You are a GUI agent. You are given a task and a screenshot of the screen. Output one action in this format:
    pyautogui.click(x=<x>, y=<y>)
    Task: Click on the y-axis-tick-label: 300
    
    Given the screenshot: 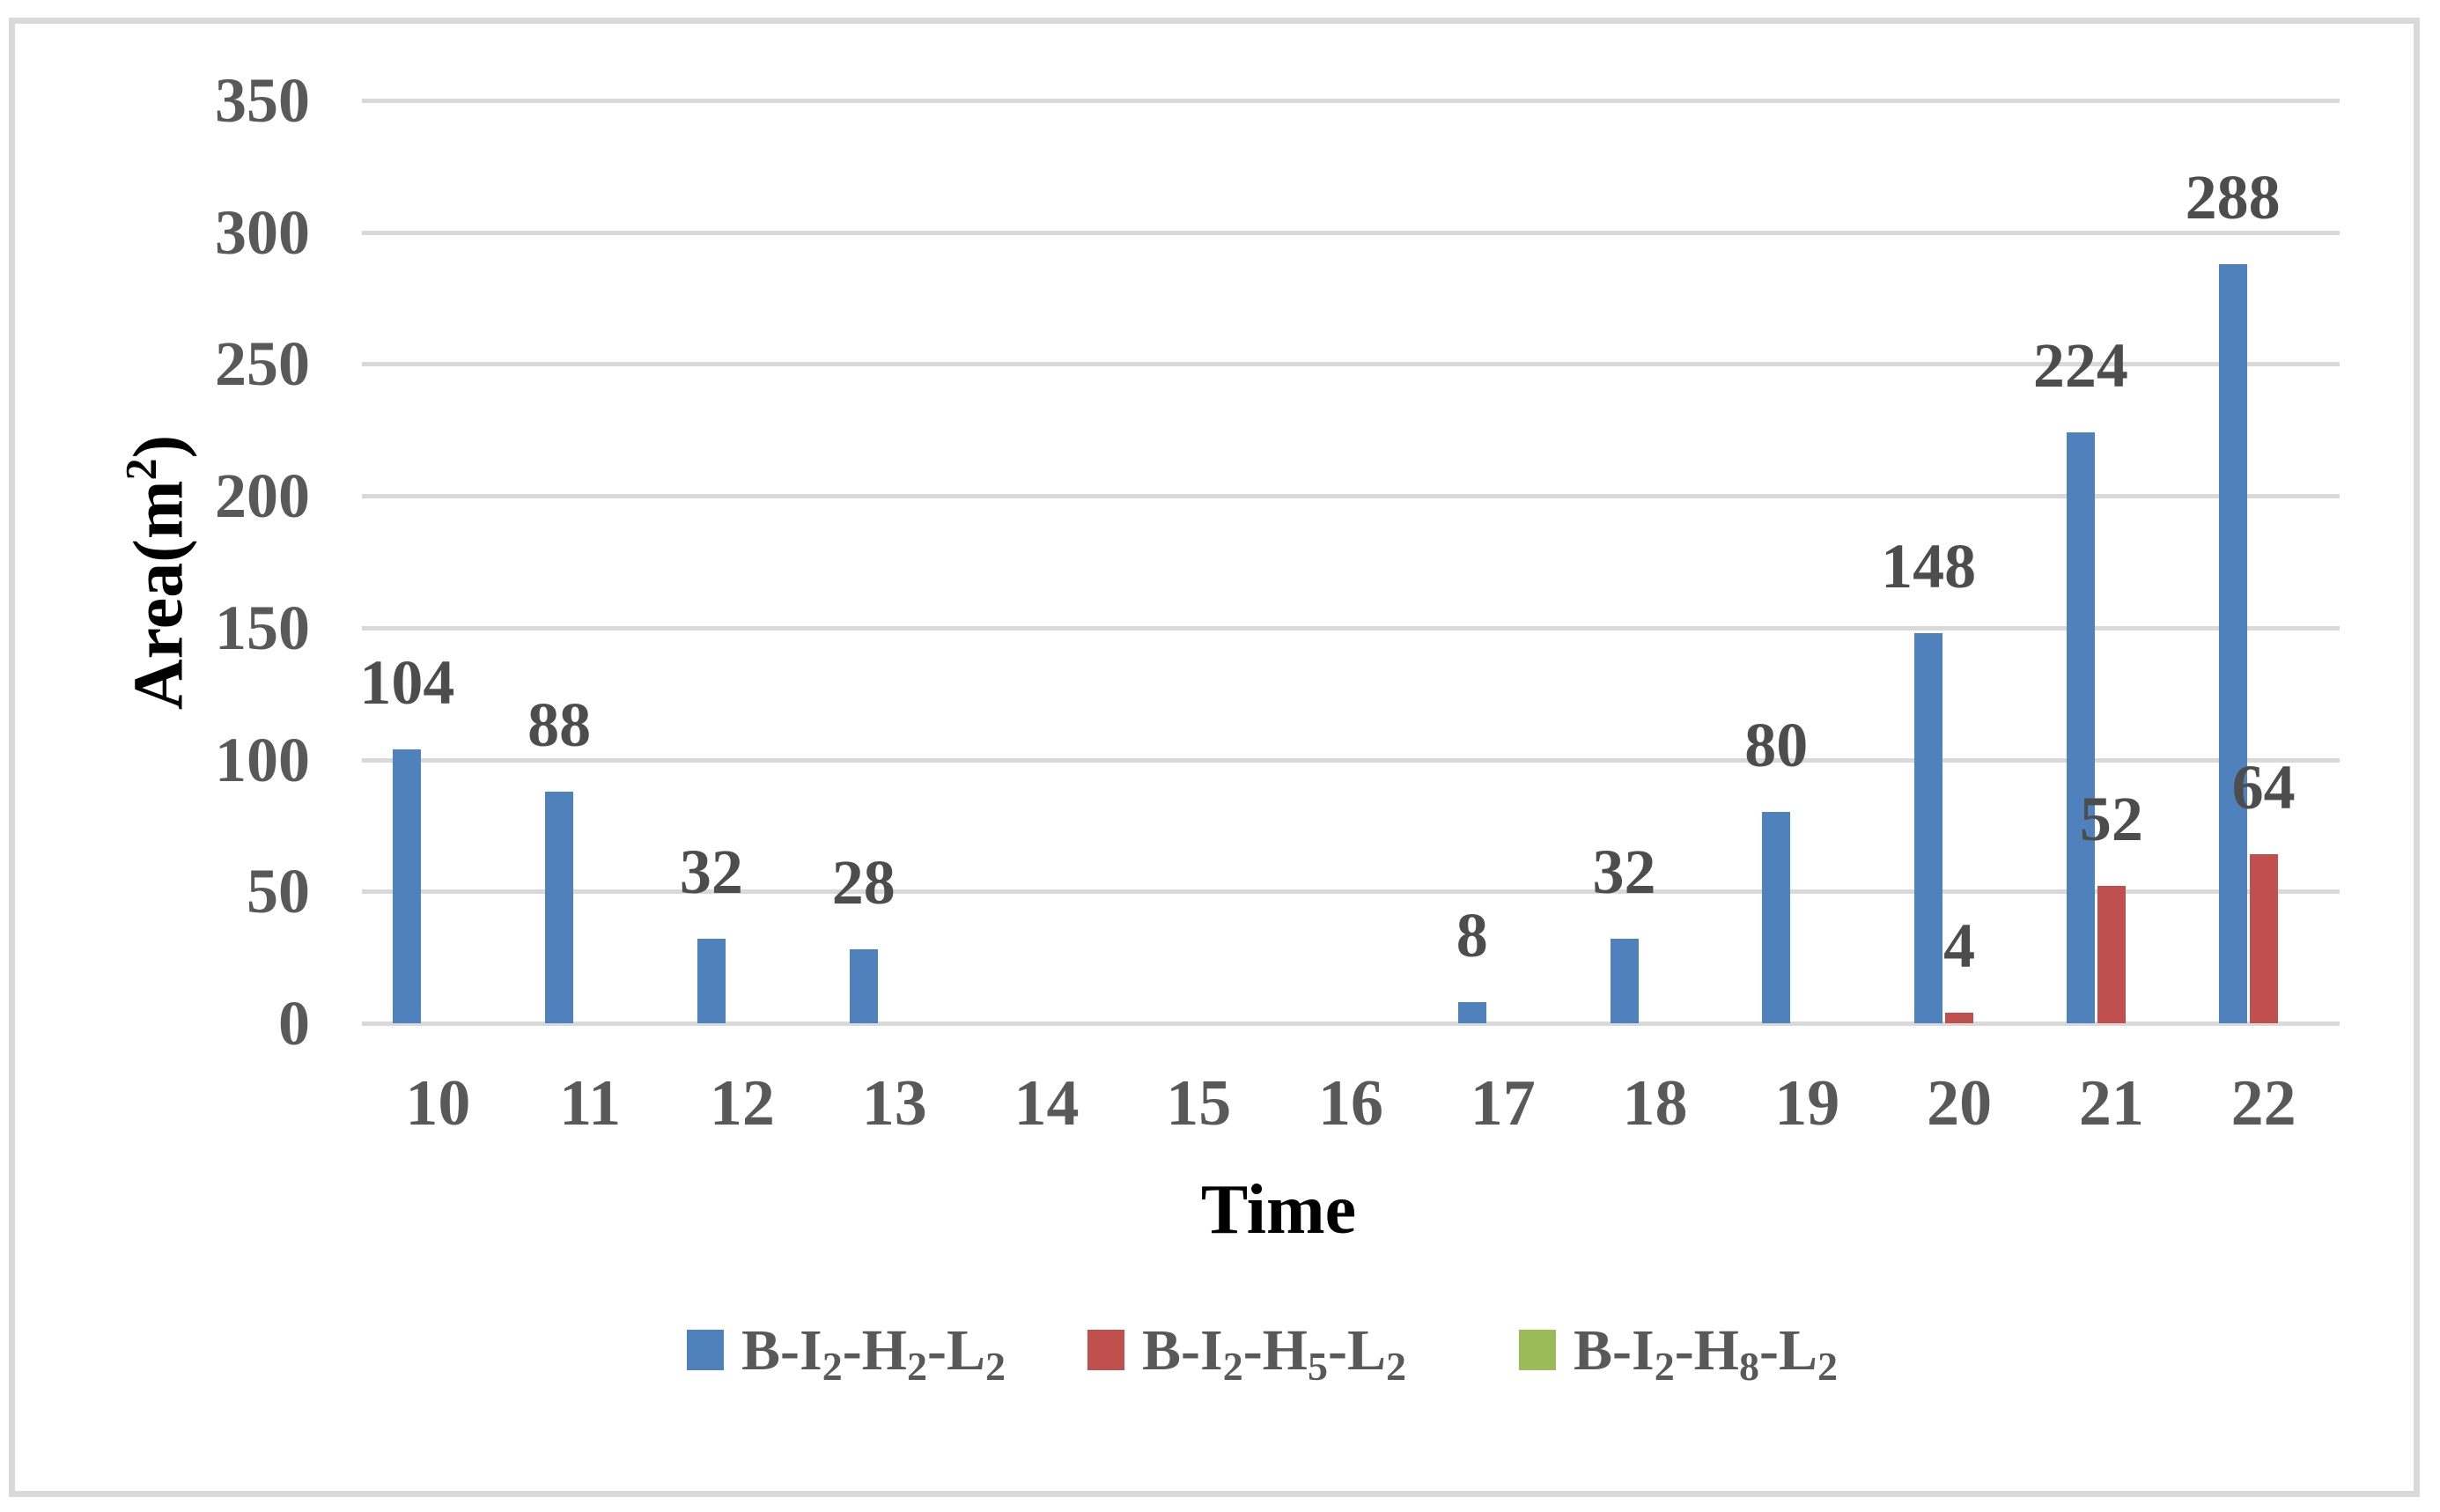 What is the action you would take?
    pyautogui.click(x=262, y=232)
    